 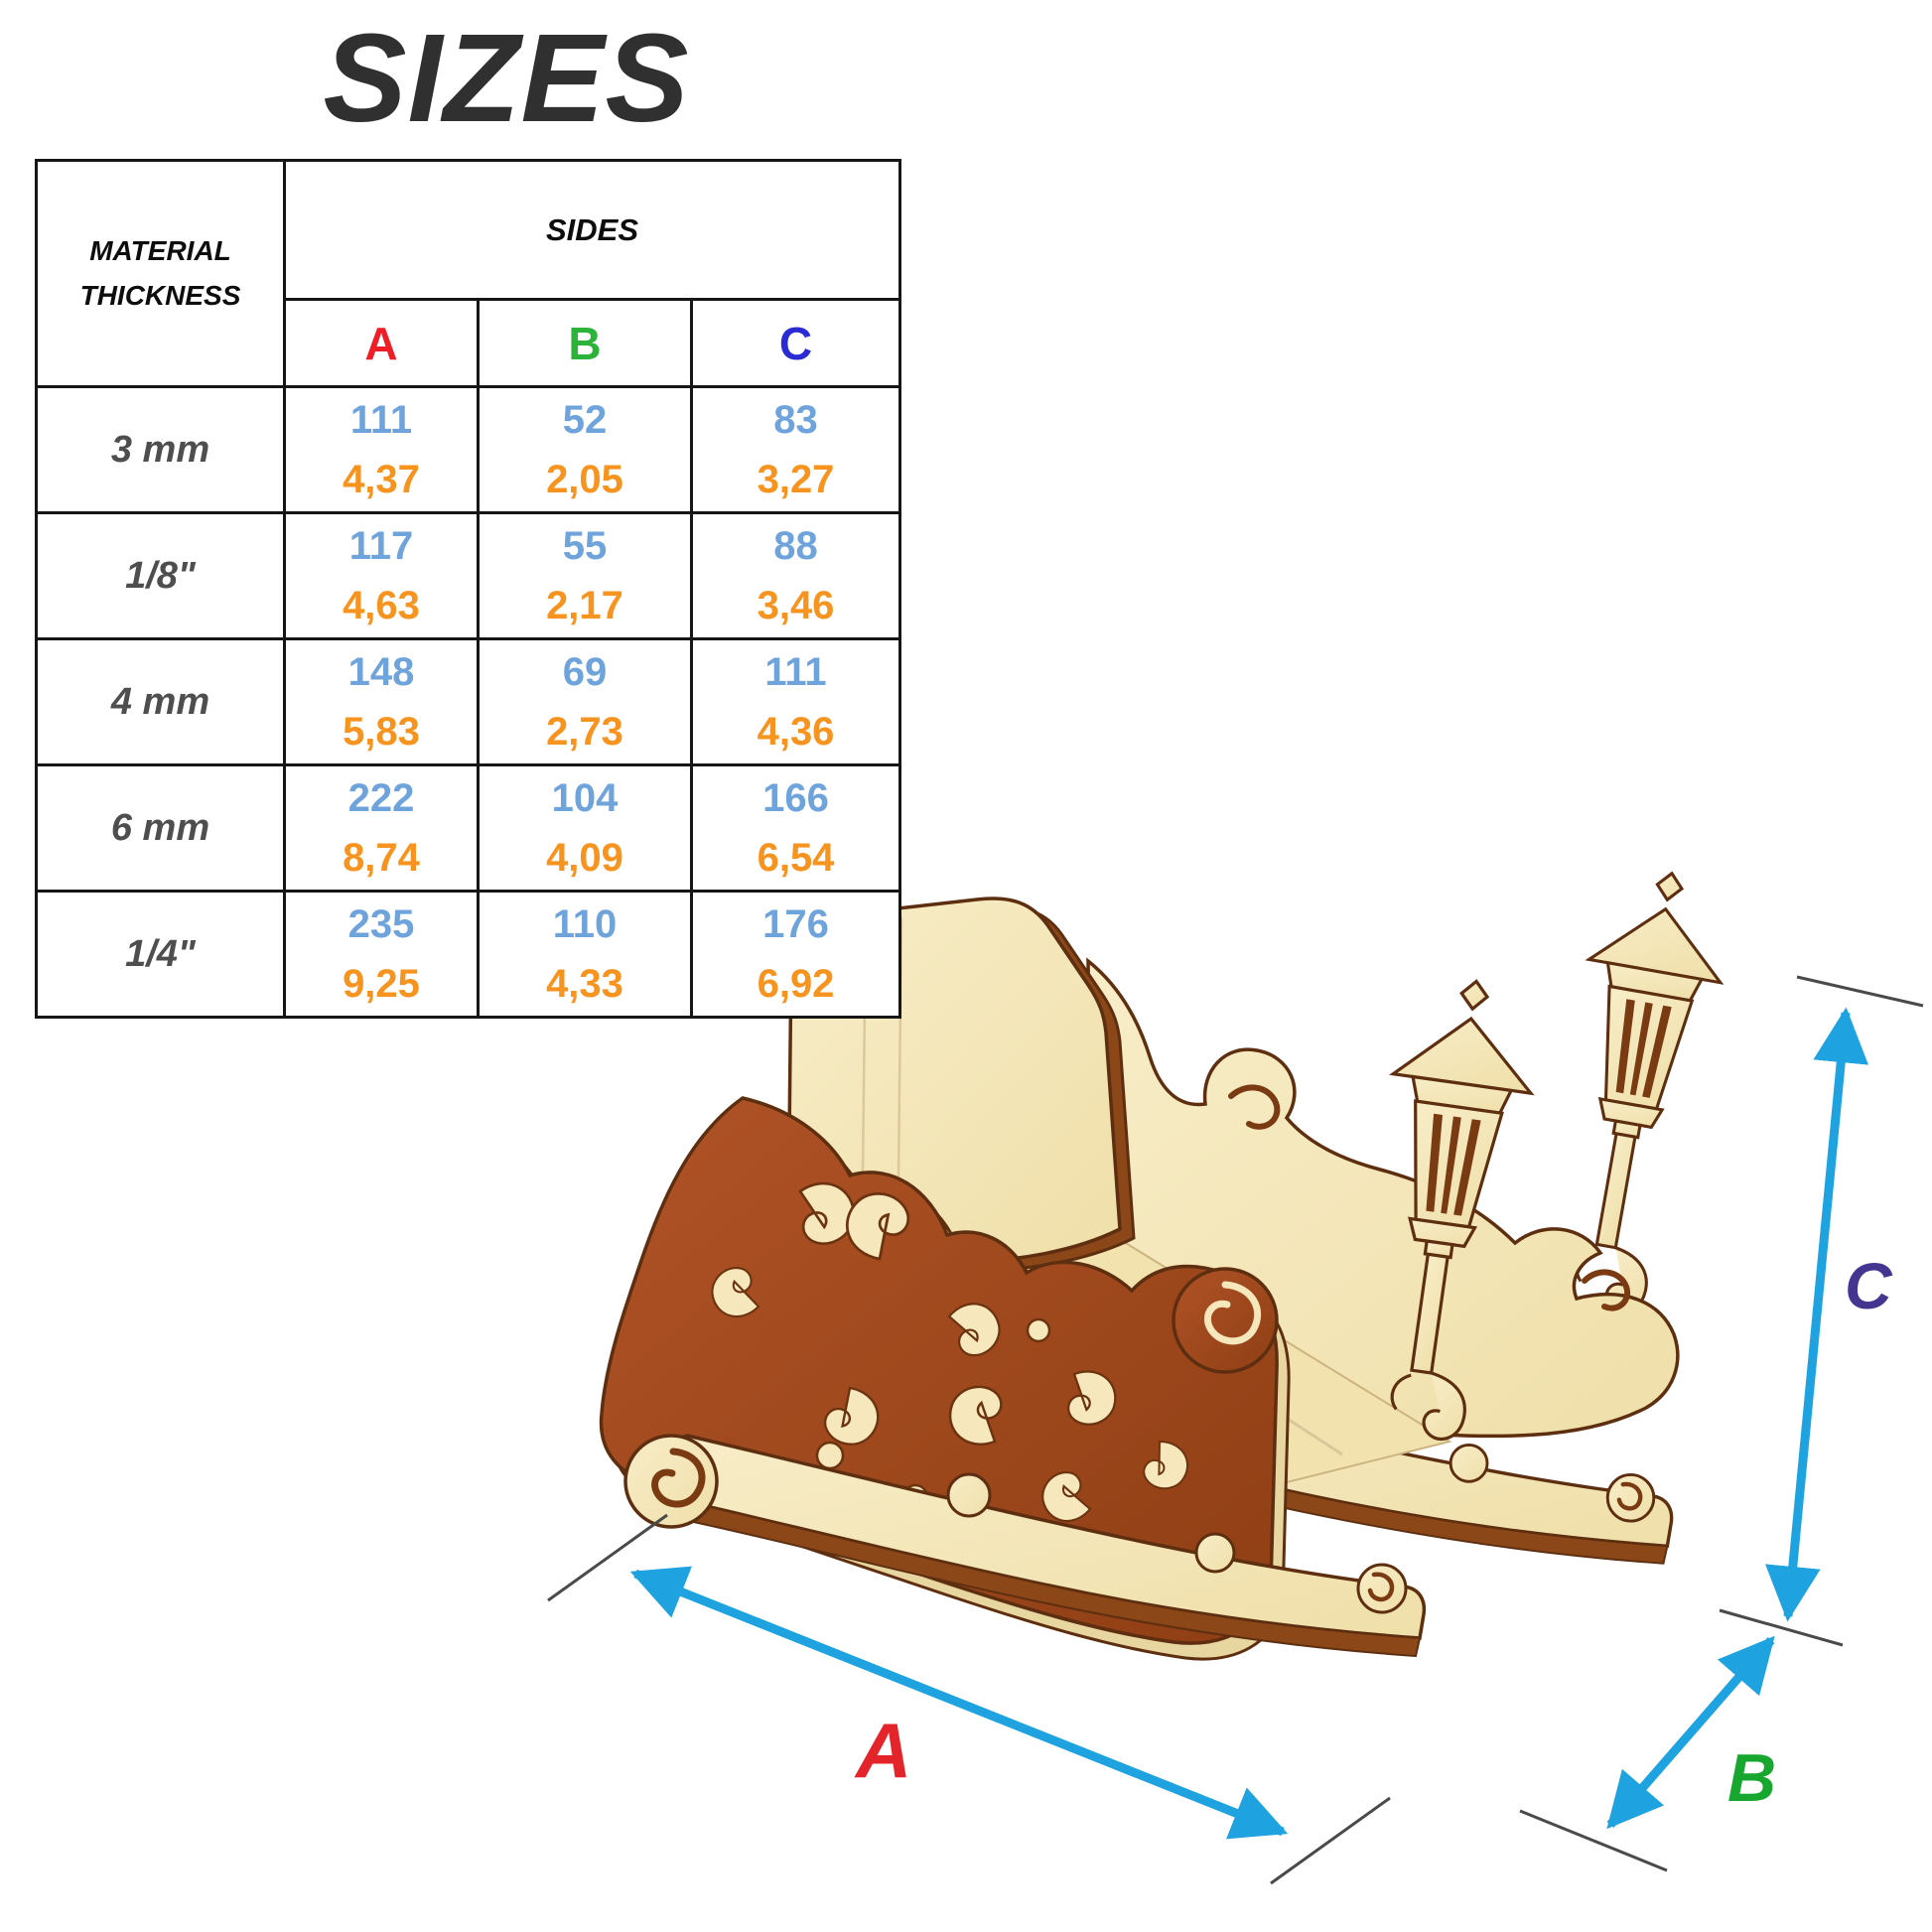 I want to click on size-inches: 4,33, so click(x=585, y=984).